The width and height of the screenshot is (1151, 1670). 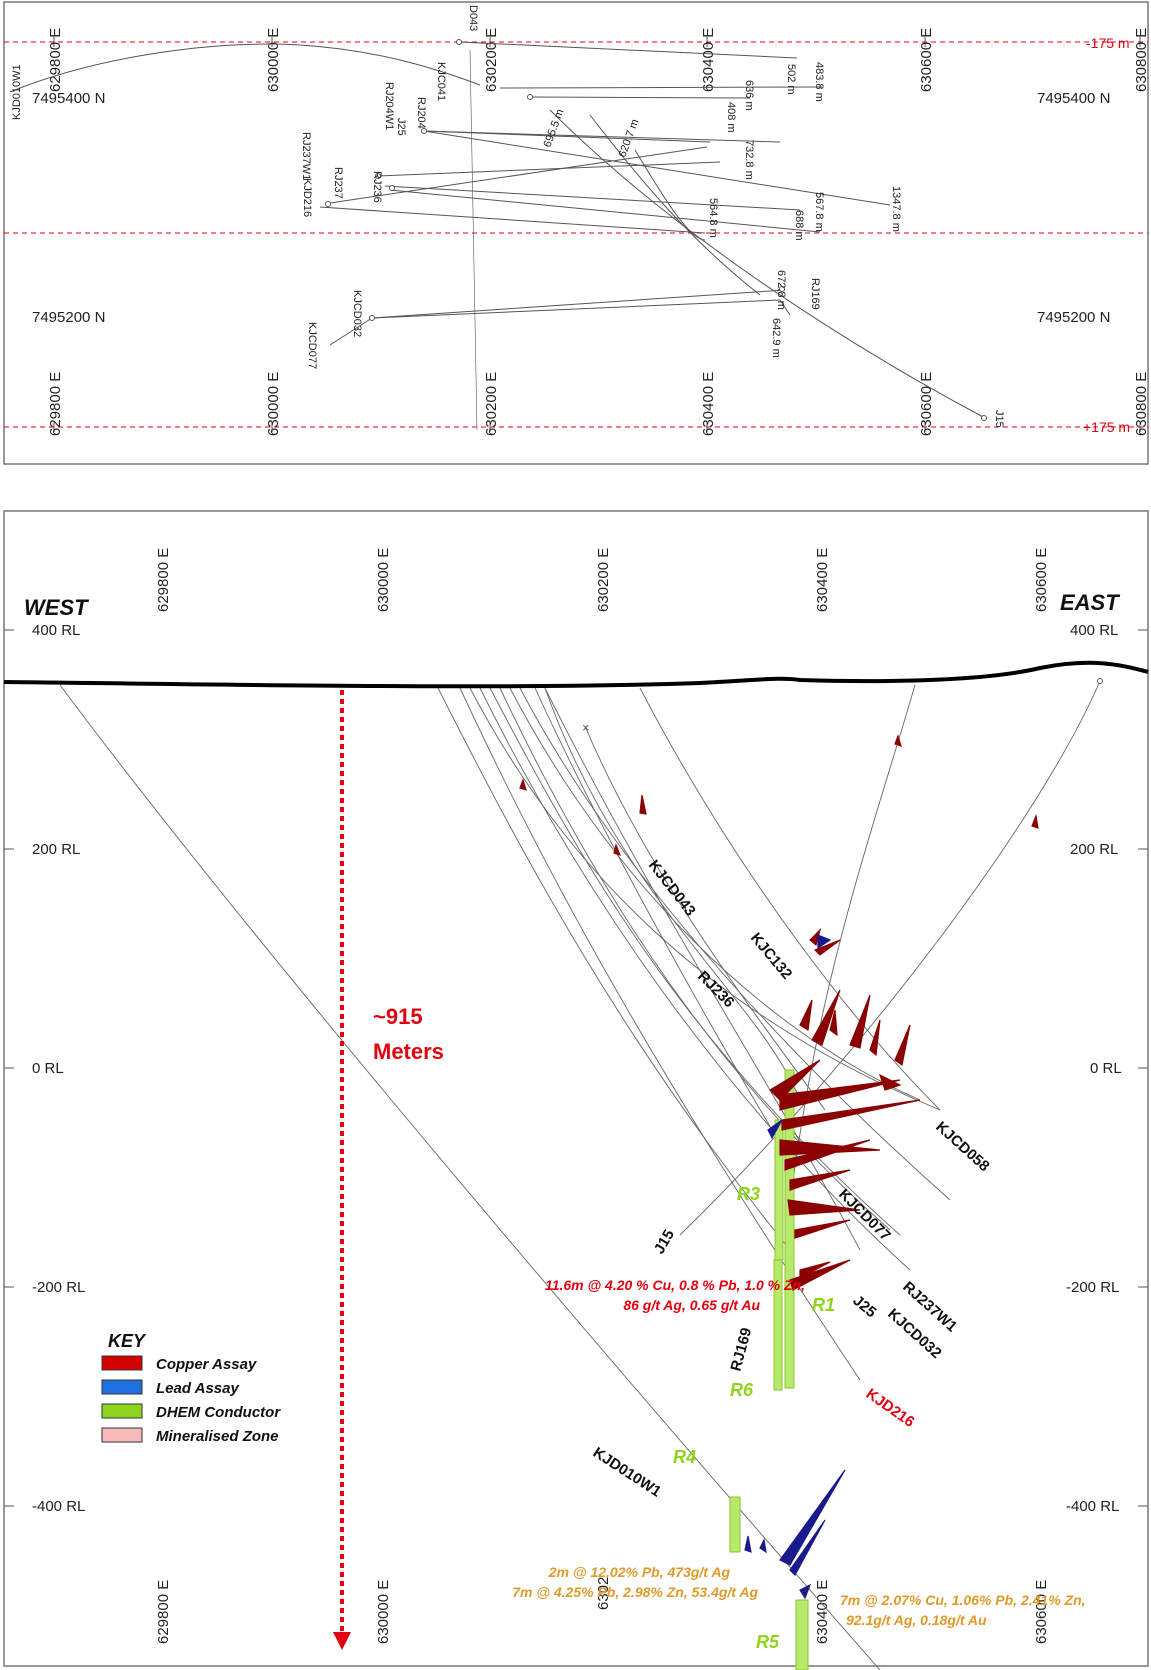 What do you see at coordinates (963, 1600) in the screenshot?
I see `intercept-orange-right-line1: 7m @ 2.07% Cu, 1.06% Pb, 2.41% Zn,` at bounding box center [963, 1600].